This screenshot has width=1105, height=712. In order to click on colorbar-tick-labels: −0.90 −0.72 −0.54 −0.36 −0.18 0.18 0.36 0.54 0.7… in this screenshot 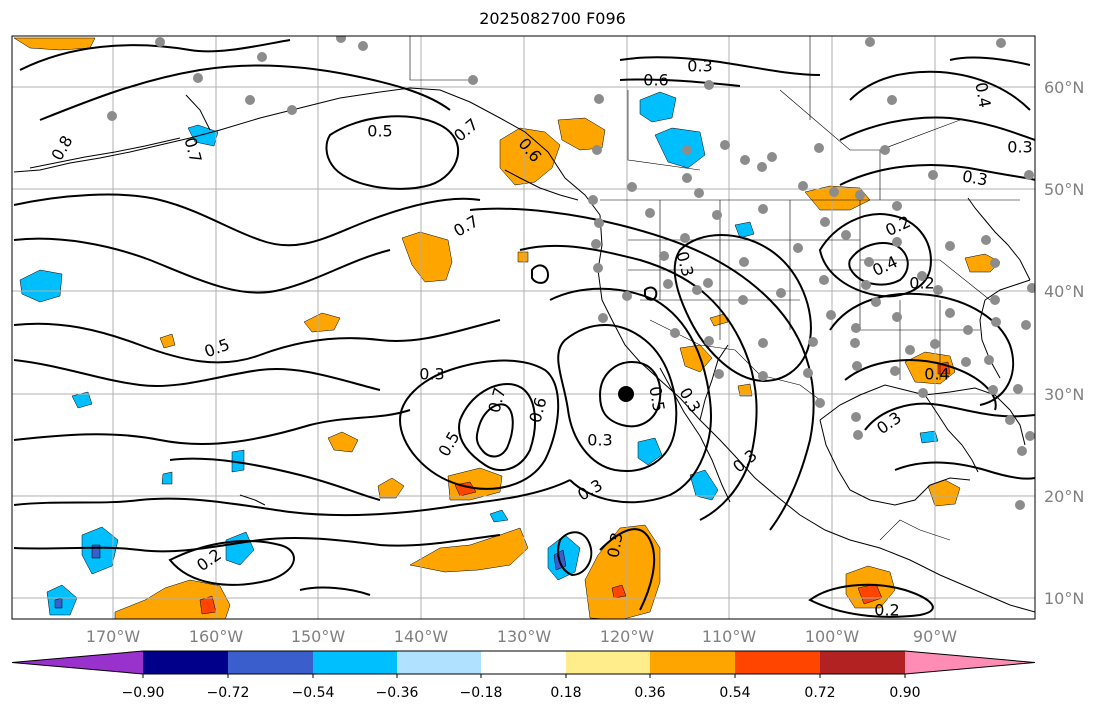, I will do `click(521, 693)`.